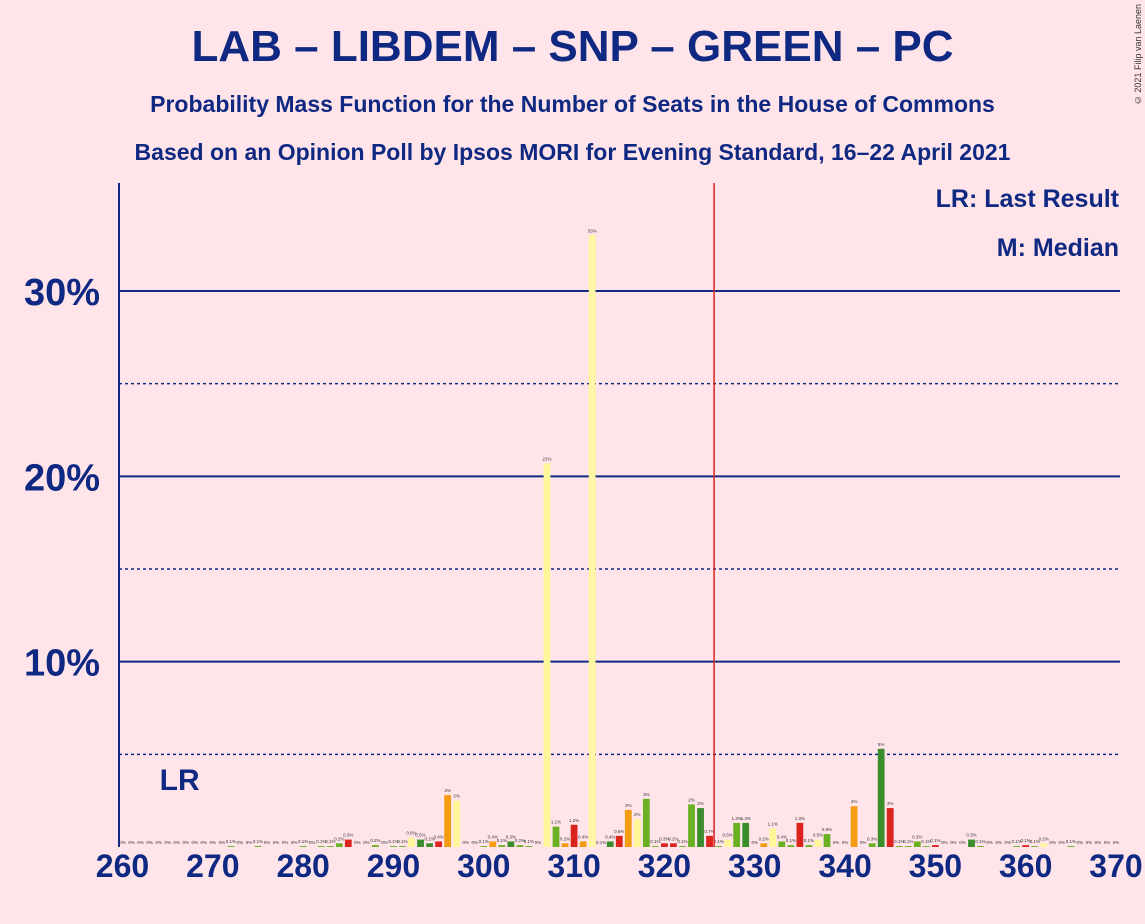  I want to click on bar-label-284: 0.2%, so click(339, 838).